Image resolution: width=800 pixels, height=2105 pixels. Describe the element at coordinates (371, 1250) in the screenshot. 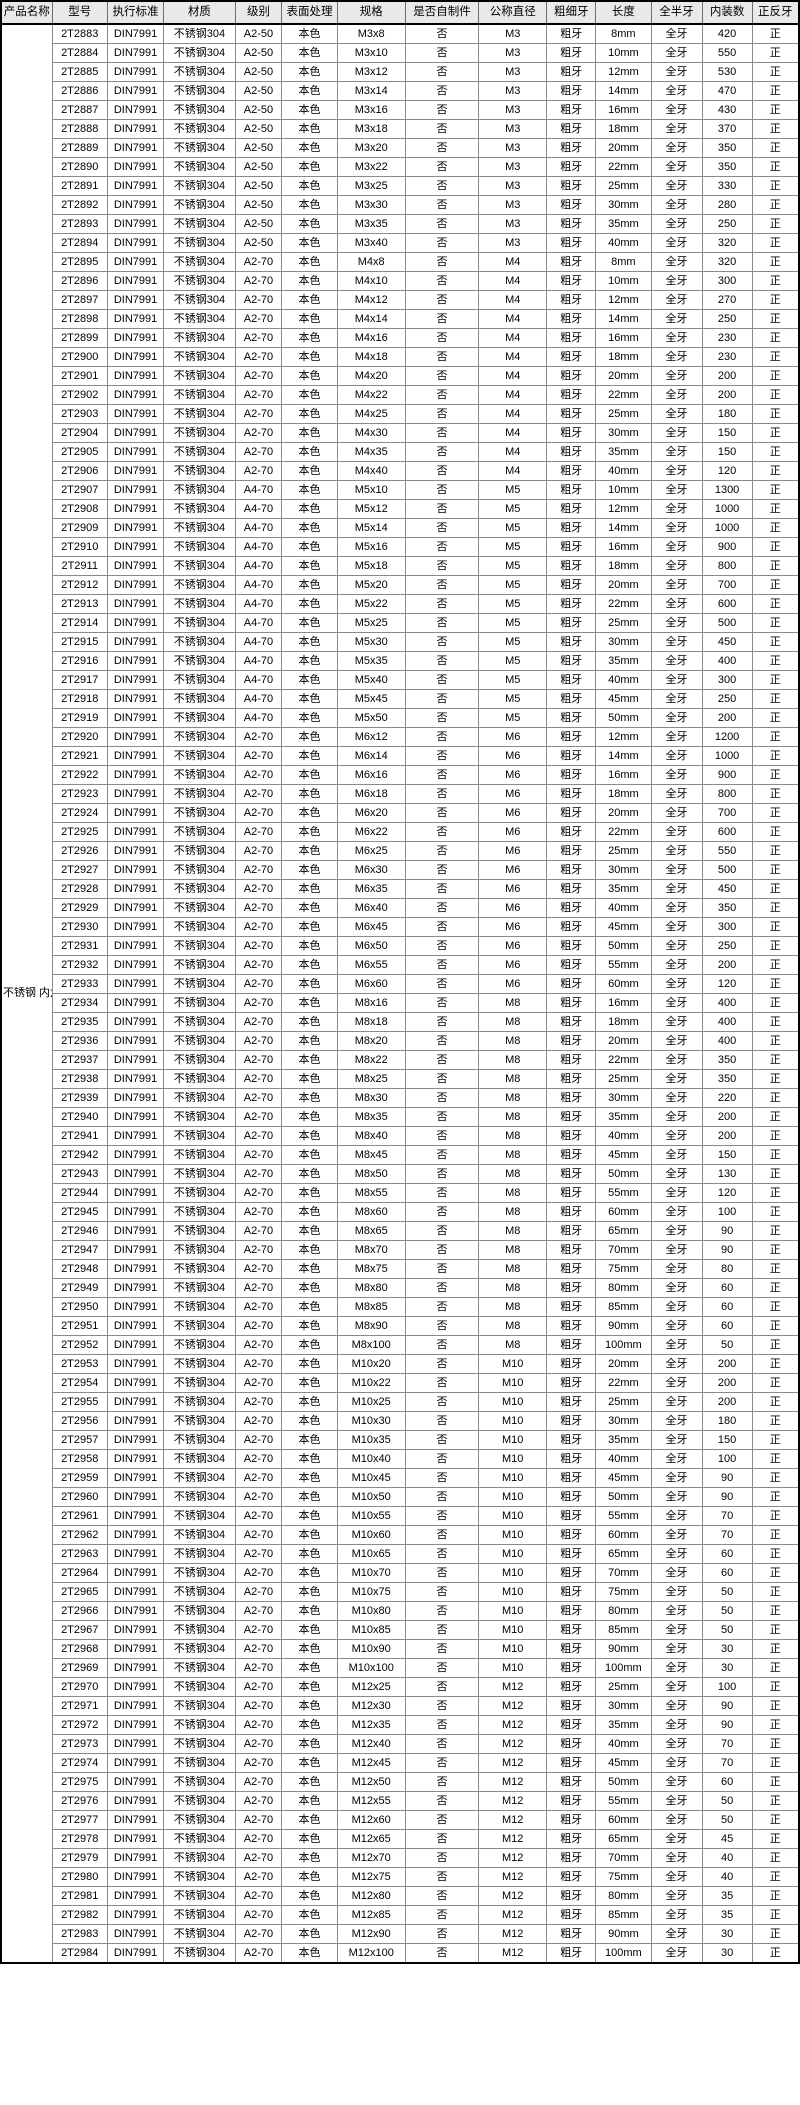

I see `cell-specification: M8x70` at that location.